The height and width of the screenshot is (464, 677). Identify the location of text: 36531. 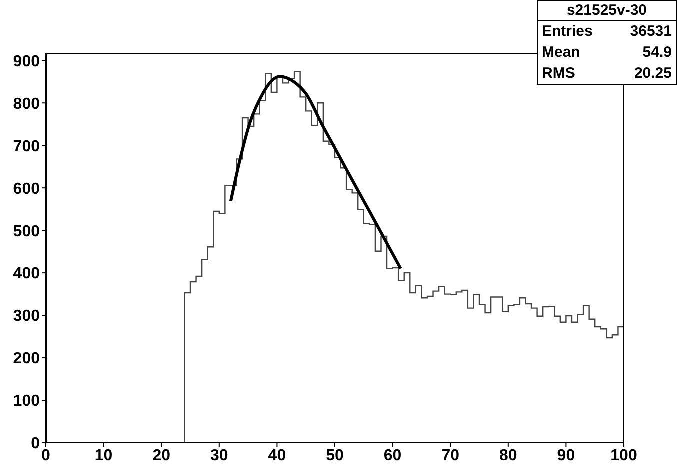
(651, 31).